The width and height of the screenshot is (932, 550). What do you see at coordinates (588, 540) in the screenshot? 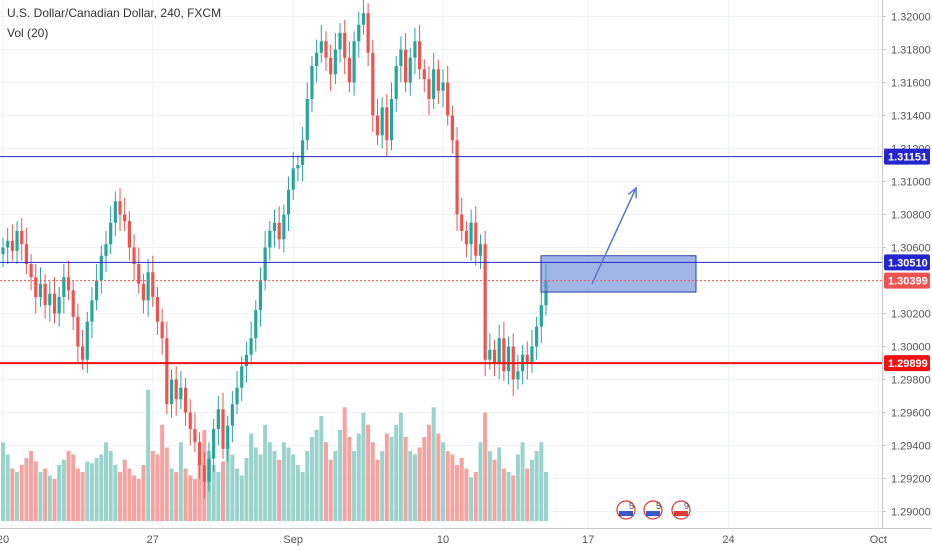
I see `time-tick-label: 17` at bounding box center [588, 540].